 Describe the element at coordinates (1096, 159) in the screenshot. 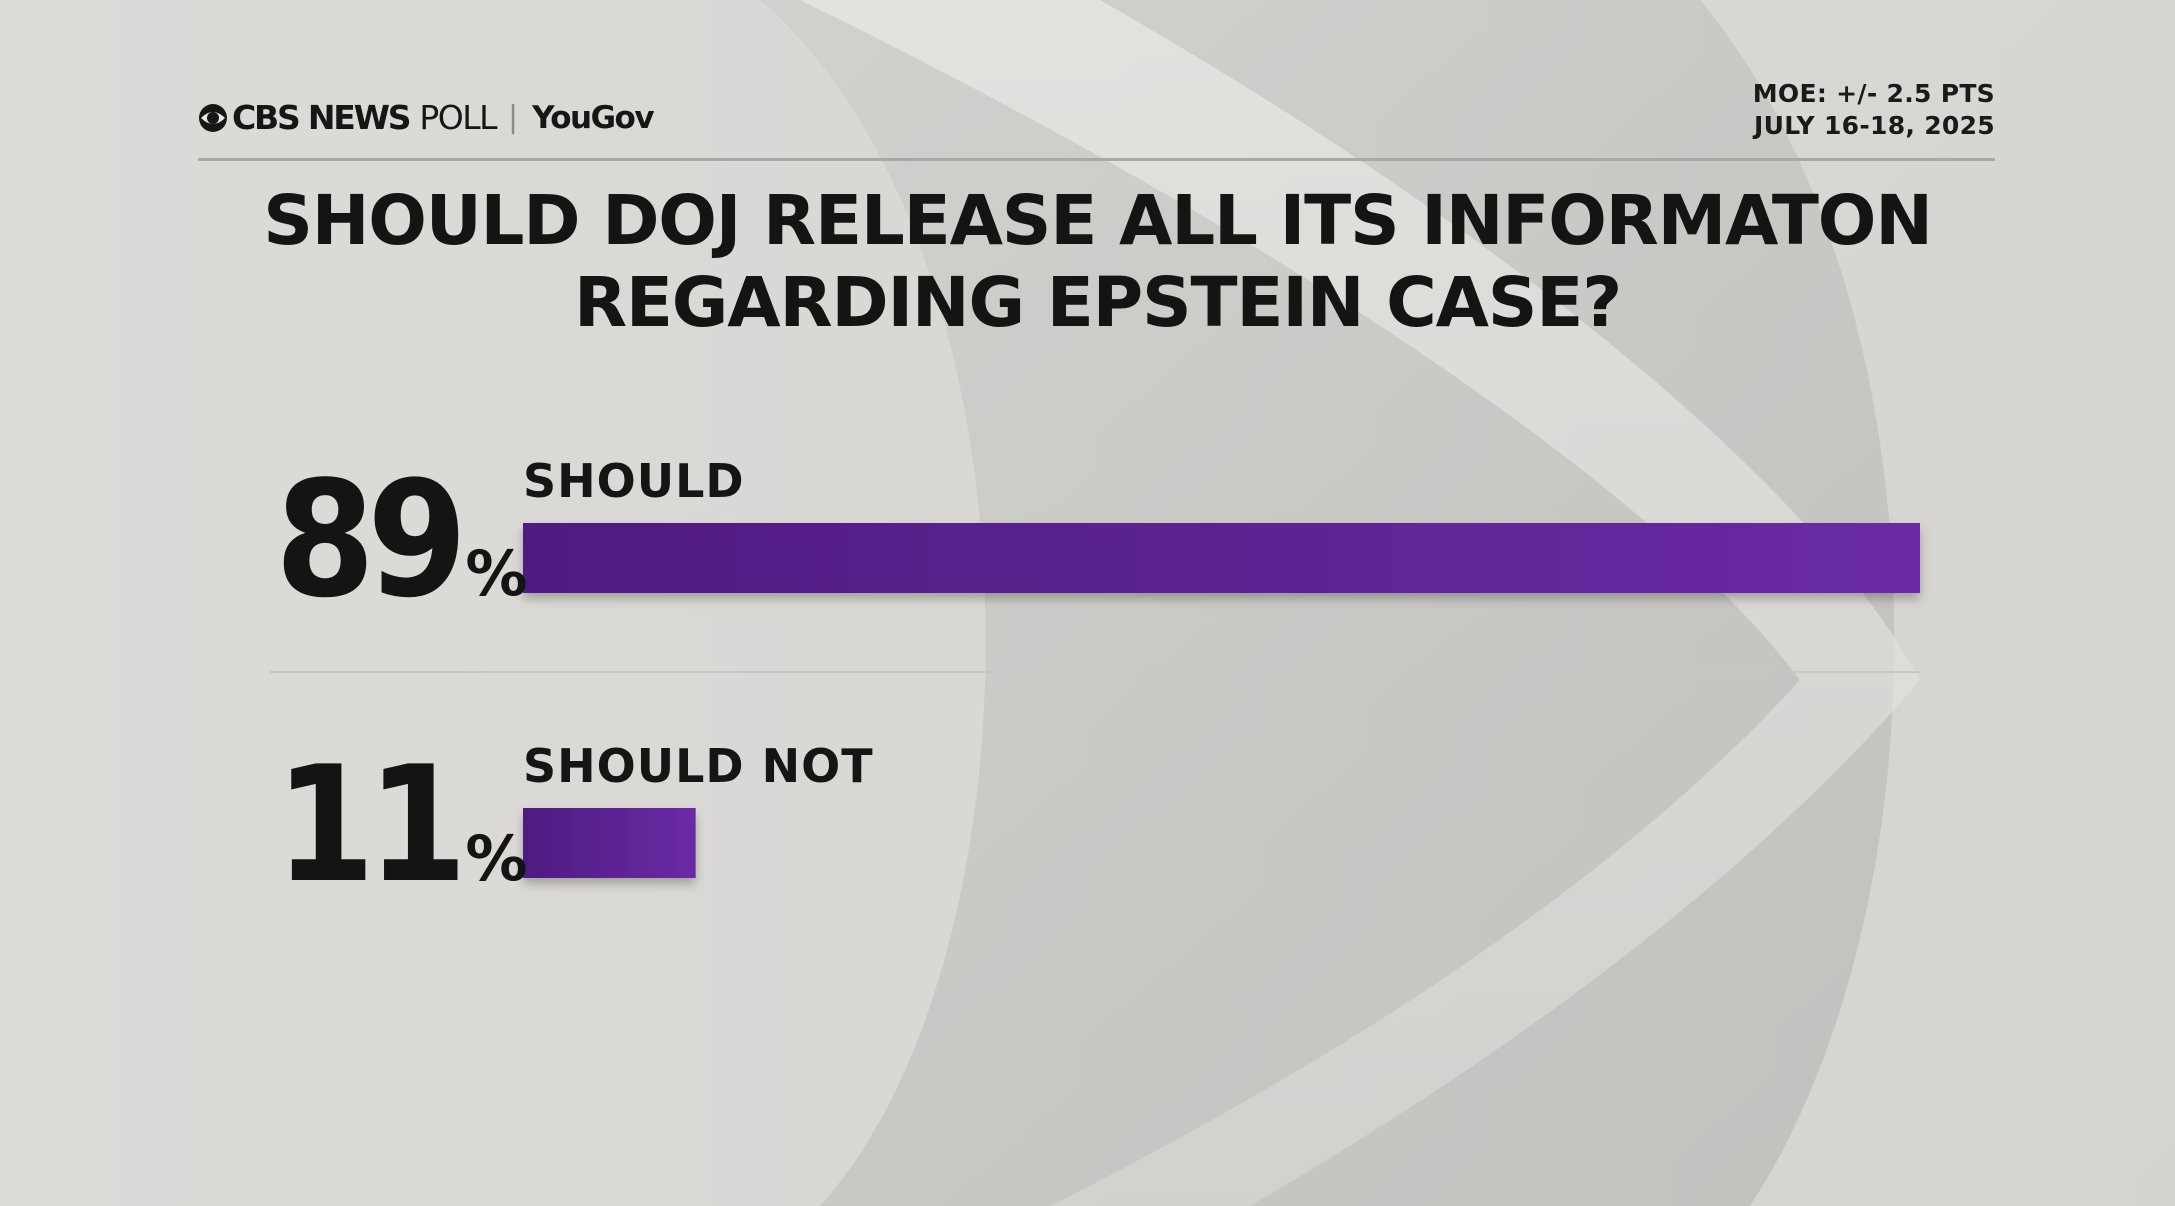

I see `header-divider` at that location.